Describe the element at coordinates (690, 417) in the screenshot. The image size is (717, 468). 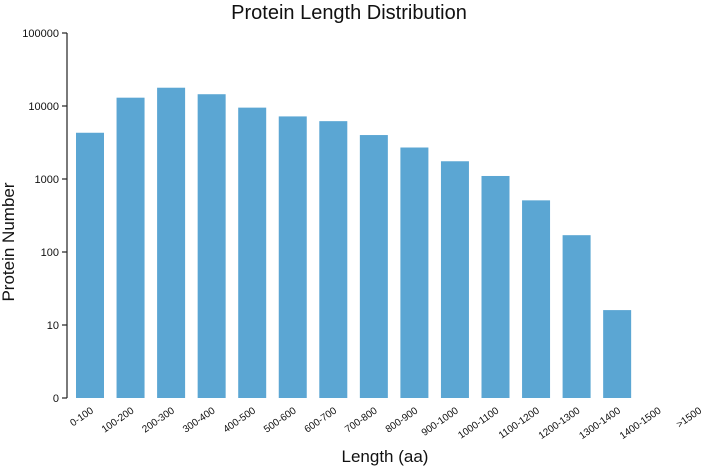
I see `x-tick-label: >1500` at that location.